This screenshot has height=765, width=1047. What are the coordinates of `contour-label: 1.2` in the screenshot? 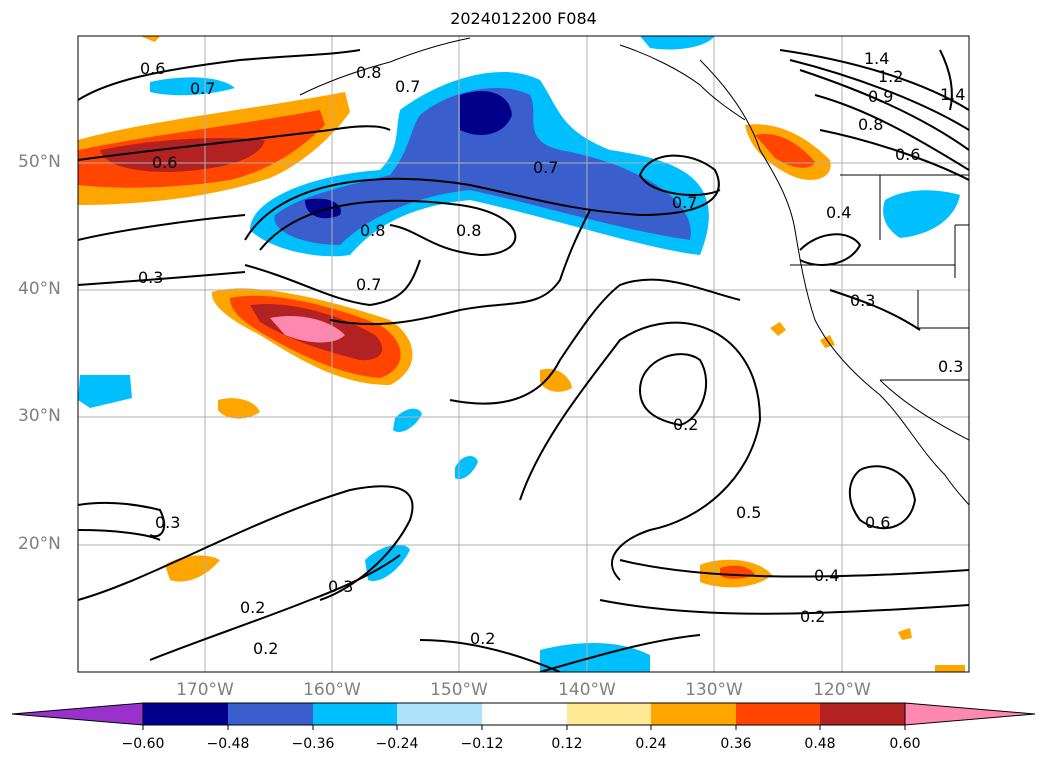 It's located at (890, 76).